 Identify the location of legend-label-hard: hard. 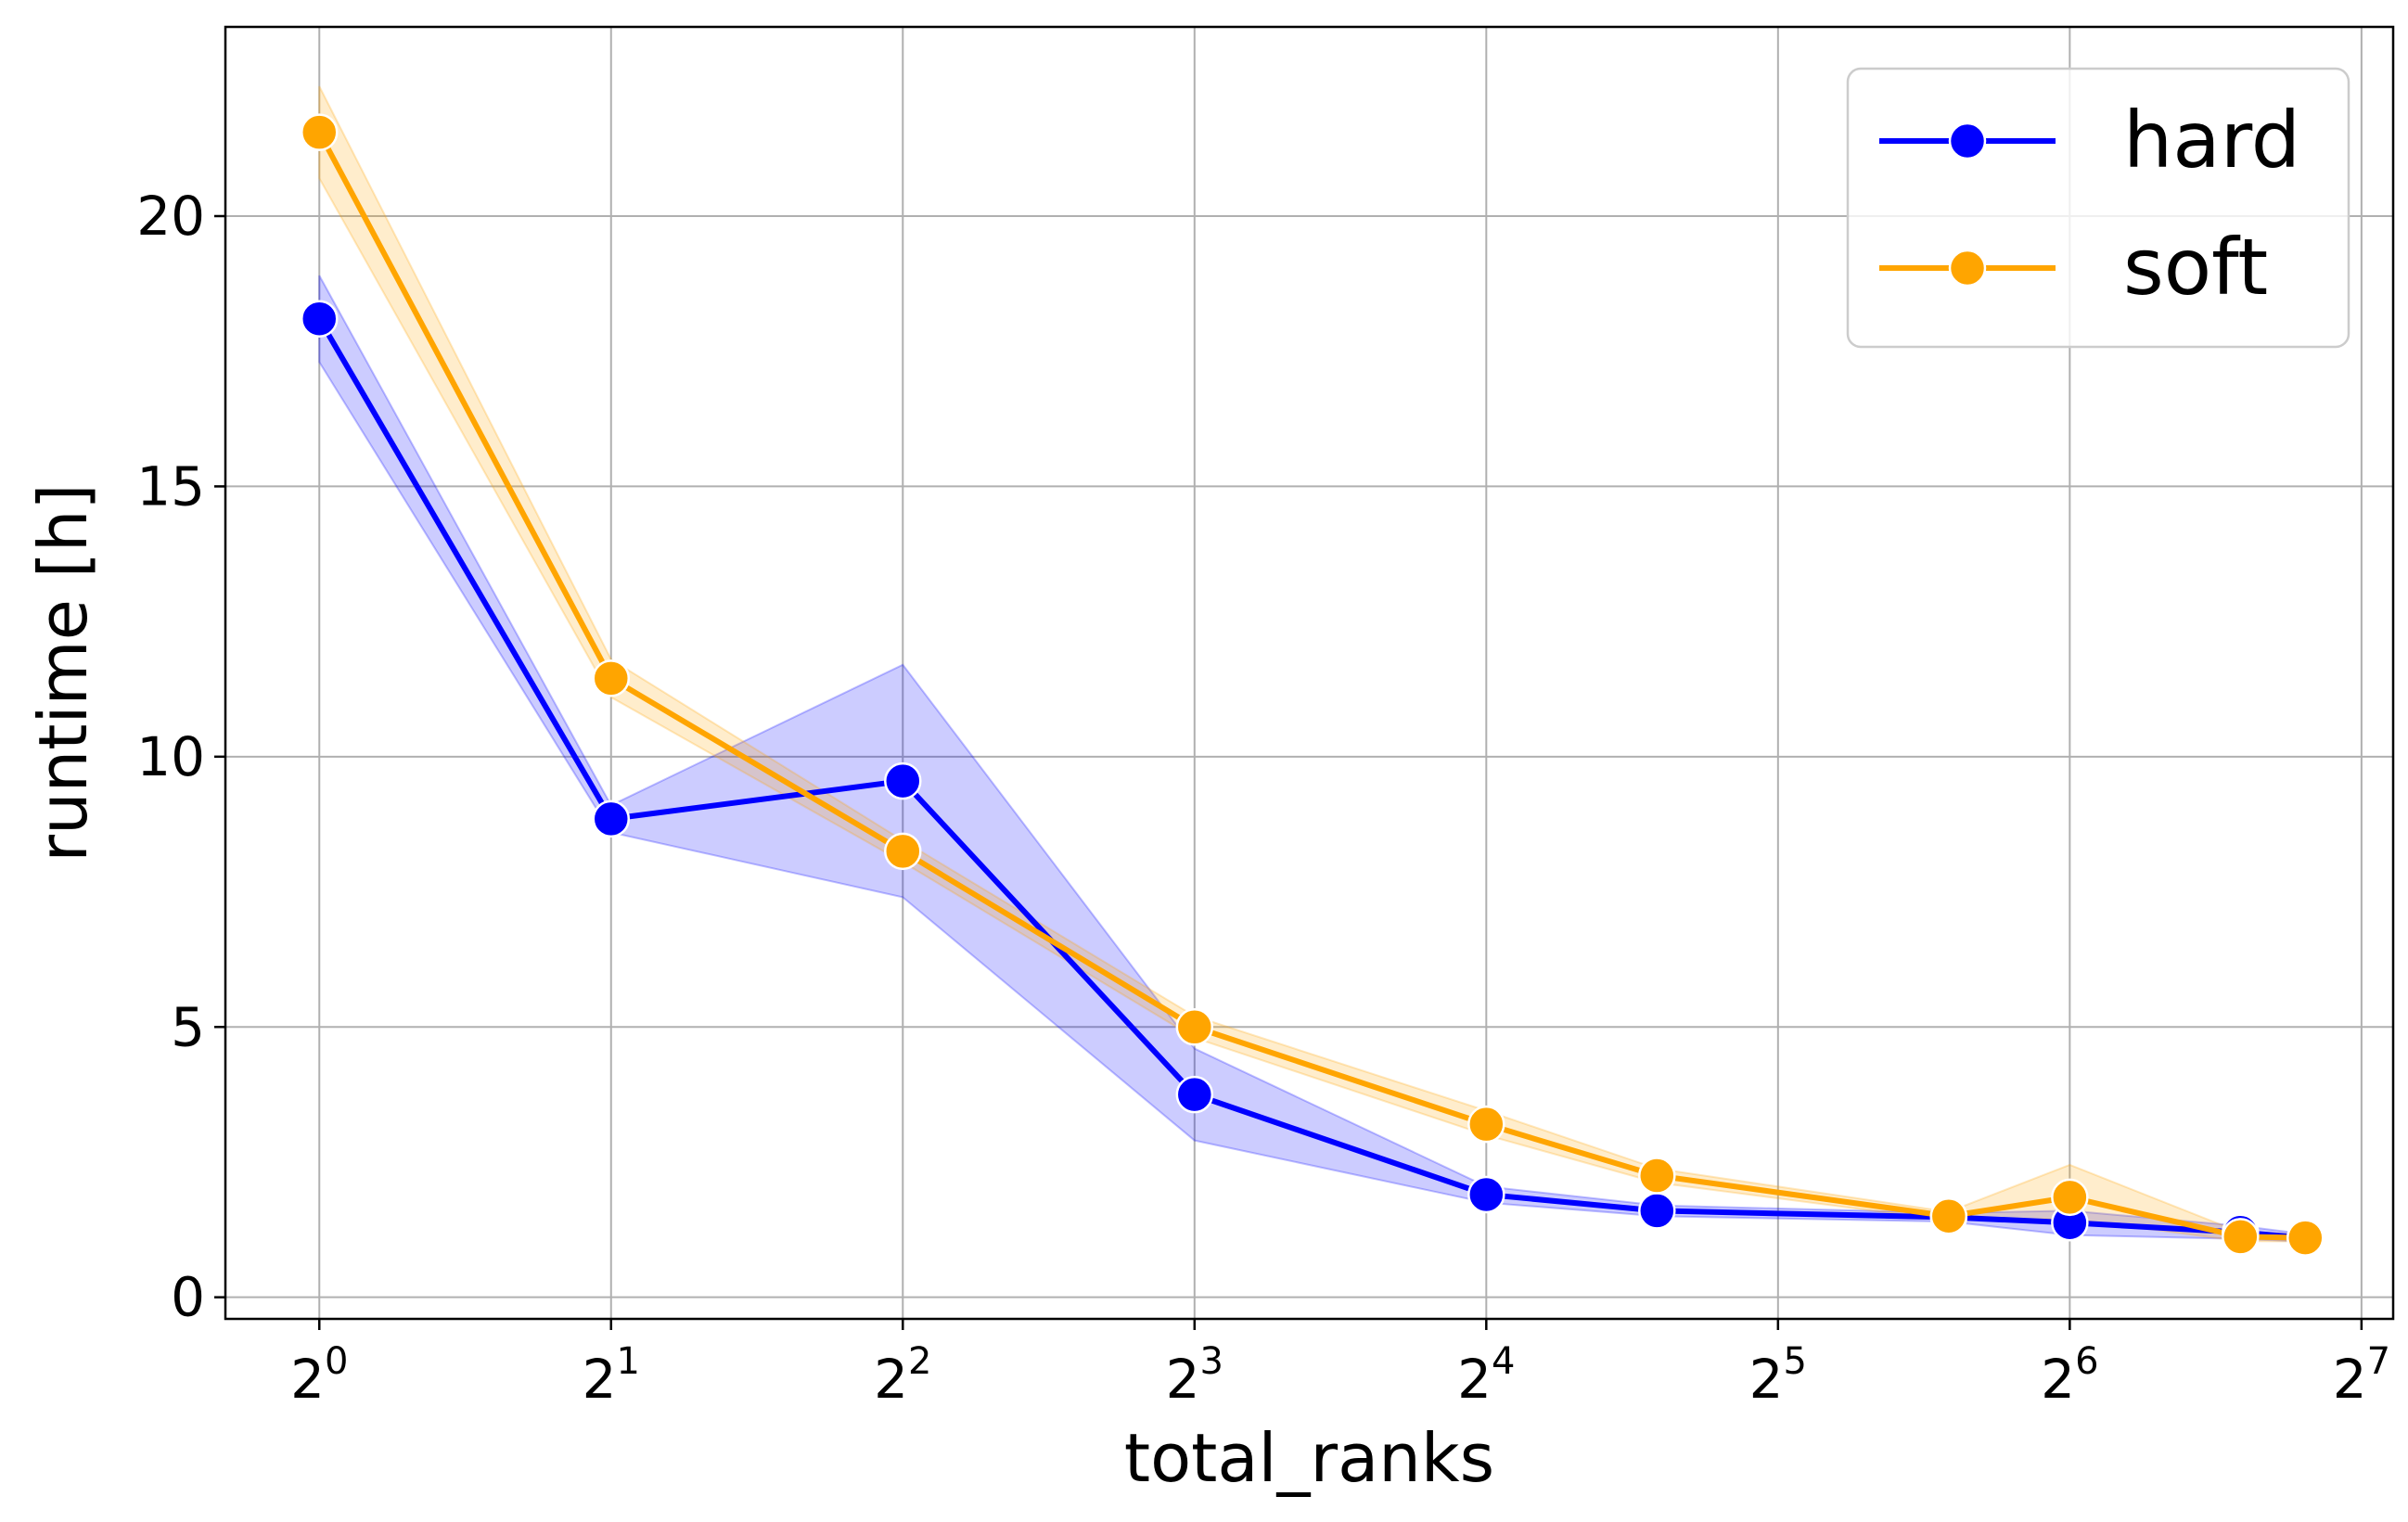
(2211, 140).